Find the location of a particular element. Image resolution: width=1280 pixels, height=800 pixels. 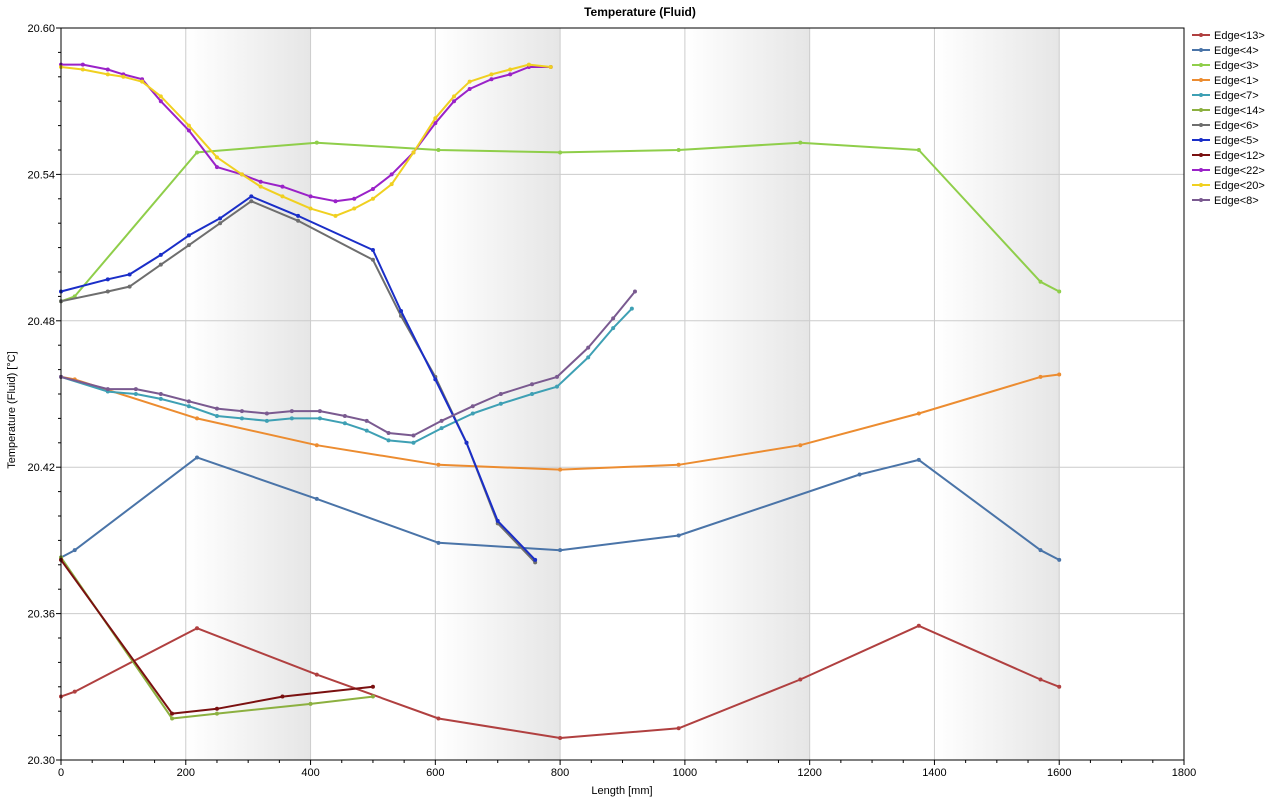

legend-item: Edge<5> is located at coordinates (1225, 141).